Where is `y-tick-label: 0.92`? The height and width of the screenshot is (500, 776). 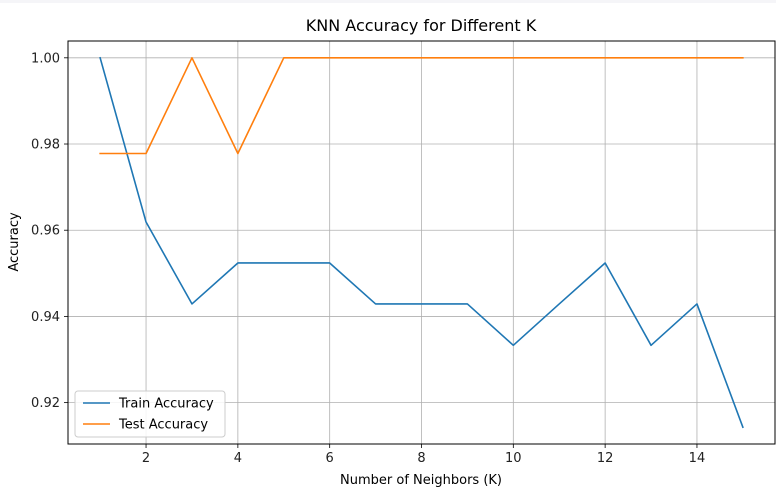
y-tick-label: 0.92 is located at coordinates (45, 403).